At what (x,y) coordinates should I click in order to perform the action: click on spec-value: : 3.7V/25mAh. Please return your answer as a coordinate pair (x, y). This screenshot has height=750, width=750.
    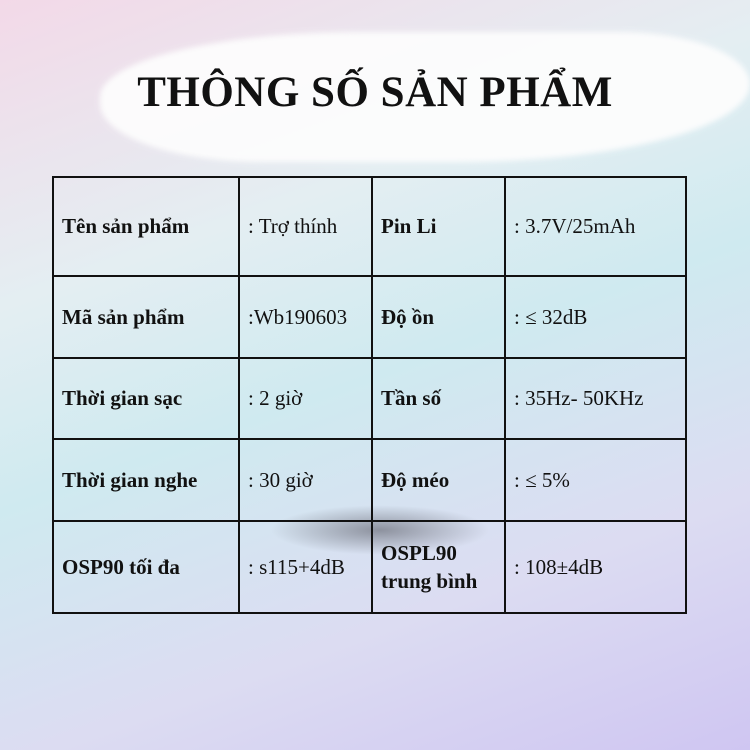
    Looking at the image, I should click on (595, 226).